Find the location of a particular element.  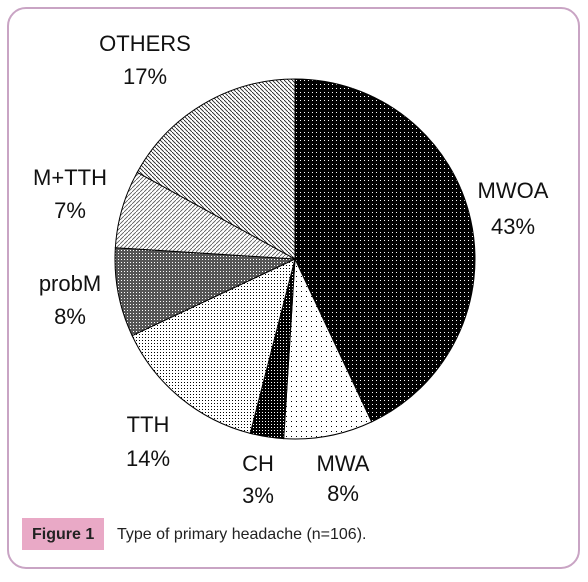

value-label: 7% is located at coordinates (70, 210).